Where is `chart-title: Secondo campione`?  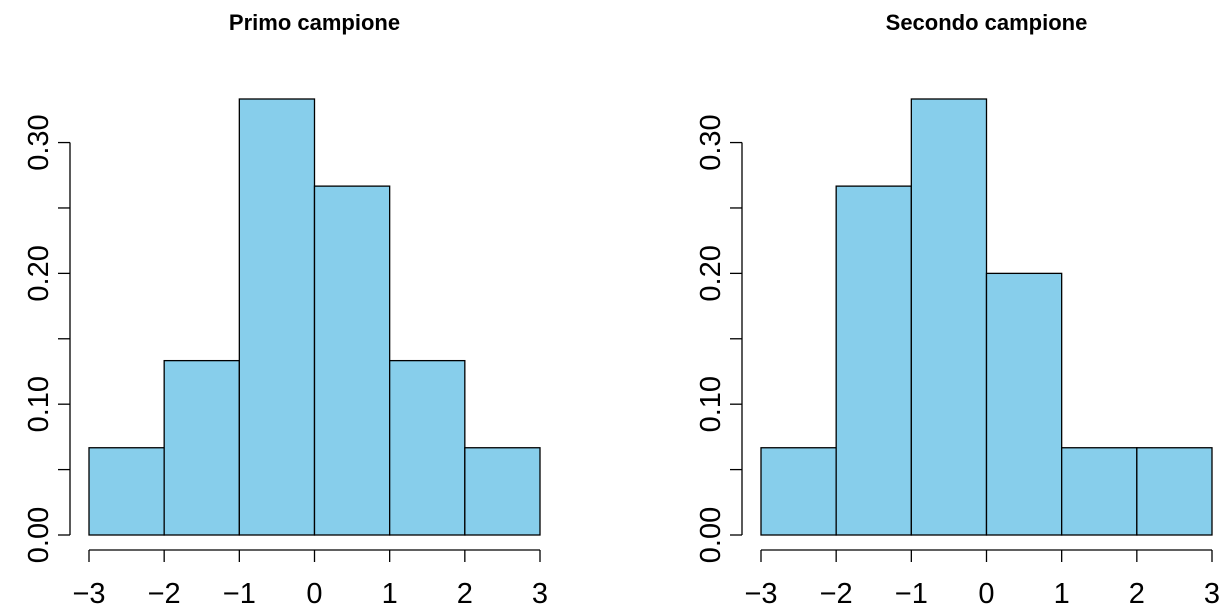
chart-title: Secondo campione is located at coordinates (987, 22).